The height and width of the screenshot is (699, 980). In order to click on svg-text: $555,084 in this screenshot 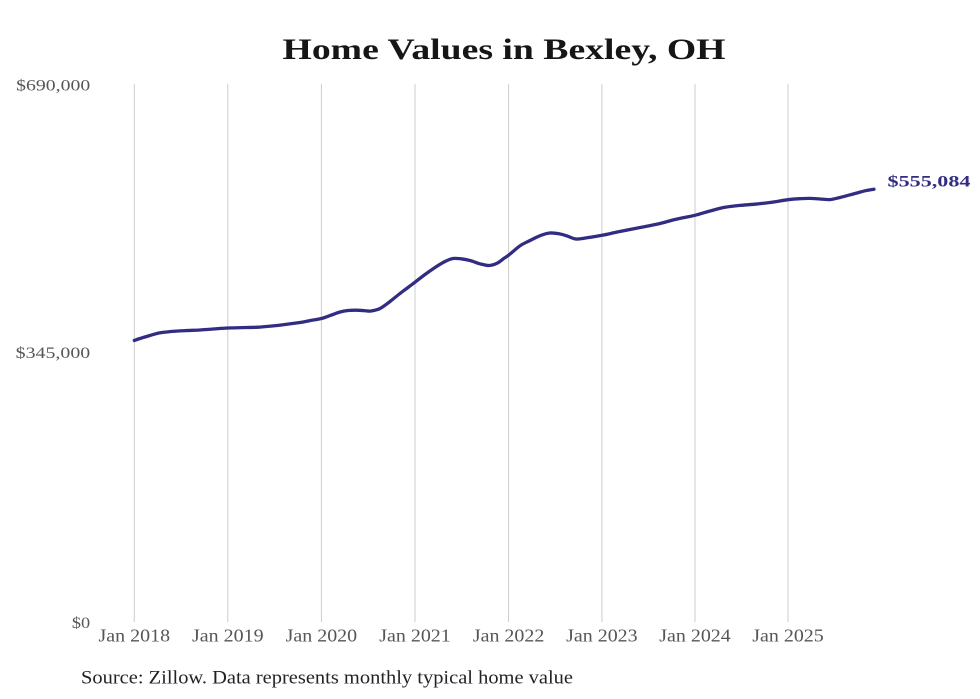, I will do `click(929, 182)`.